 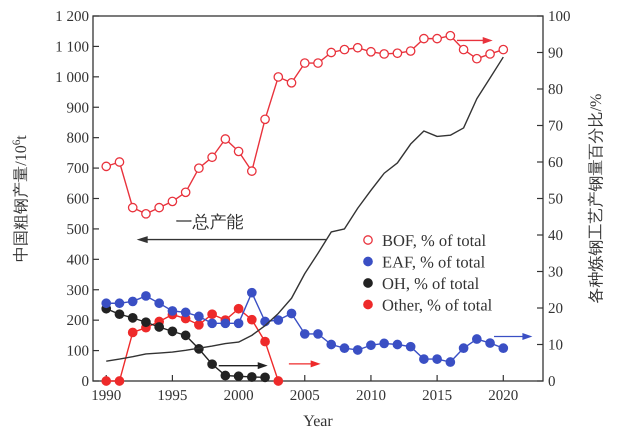 What do you see at coordinates (555, 309) in the screenshot?
I see `y2-tick-label: 20` at bounding box center [555, 309].